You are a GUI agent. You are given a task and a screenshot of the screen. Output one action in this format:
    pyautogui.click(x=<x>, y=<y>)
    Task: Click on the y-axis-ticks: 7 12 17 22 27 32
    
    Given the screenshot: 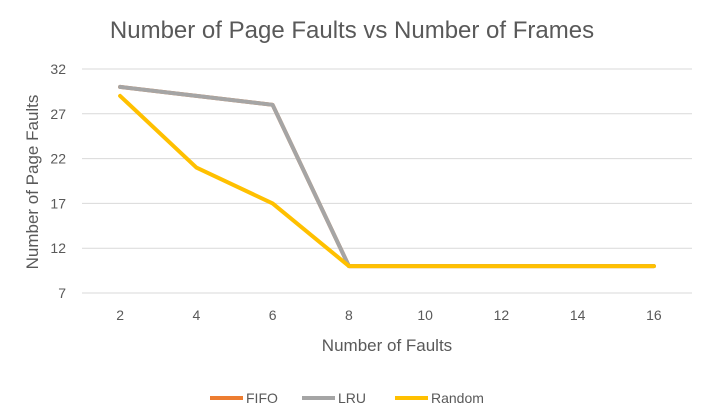 What is the action you would take?
    pyautogui.click(x=58, y=181)
    